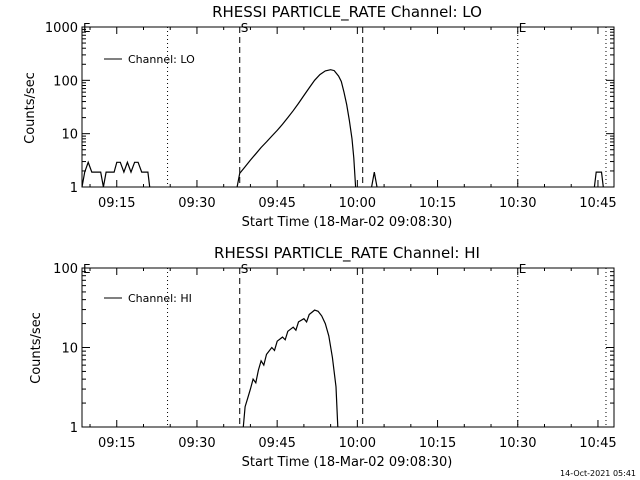 The height and width of the screenshot is (480, 640). I want to click on legend-label-lo: Channel: LO, so click(161, 59).